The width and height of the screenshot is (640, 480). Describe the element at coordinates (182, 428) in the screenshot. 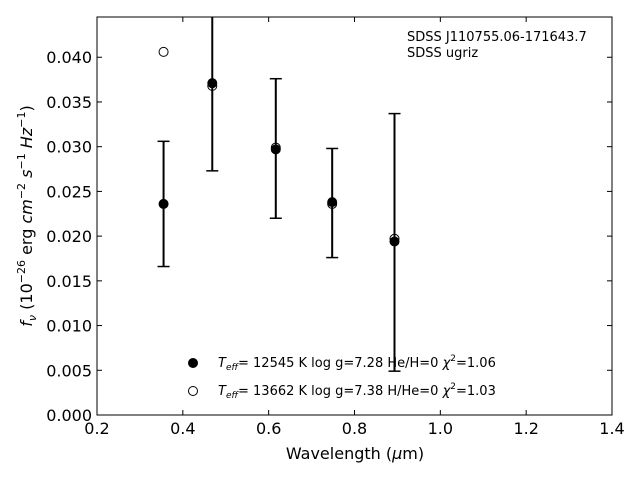

I see `x-tick-label: 0.4` at that location.